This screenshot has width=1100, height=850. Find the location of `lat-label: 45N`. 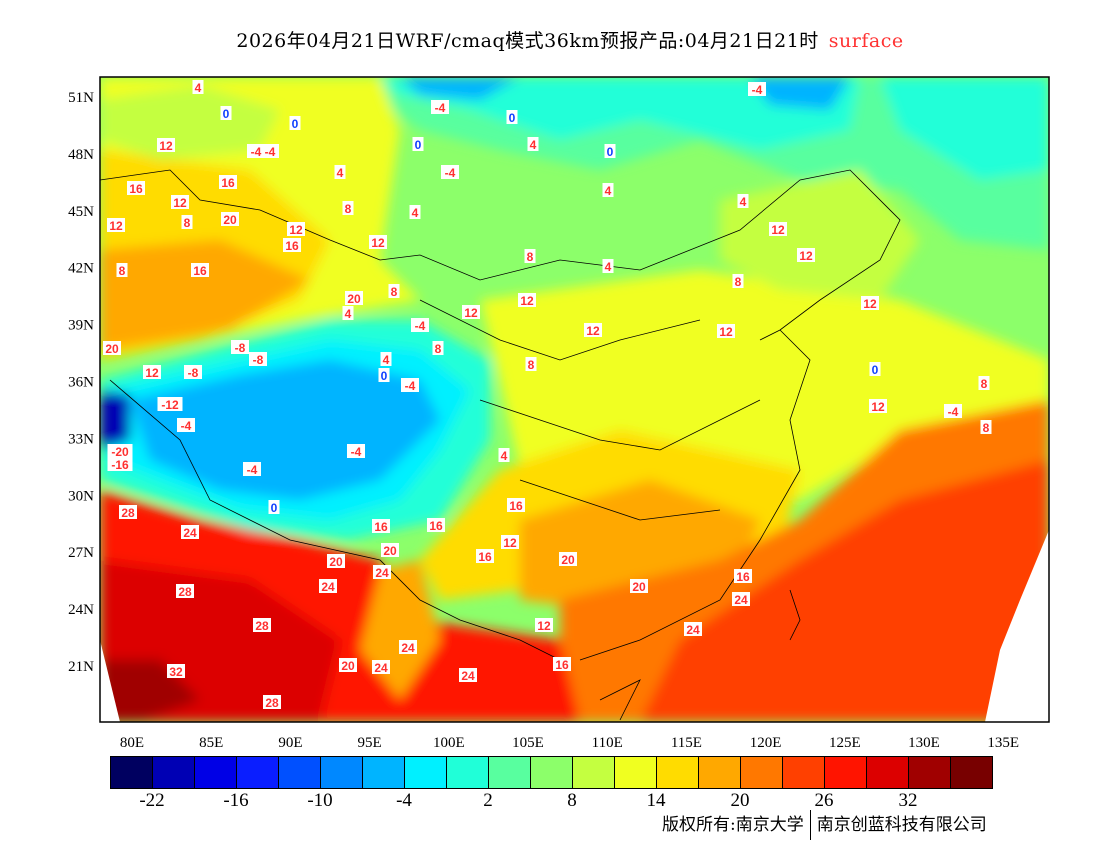

lat-label: 45N is located at coordinates (81, 212).